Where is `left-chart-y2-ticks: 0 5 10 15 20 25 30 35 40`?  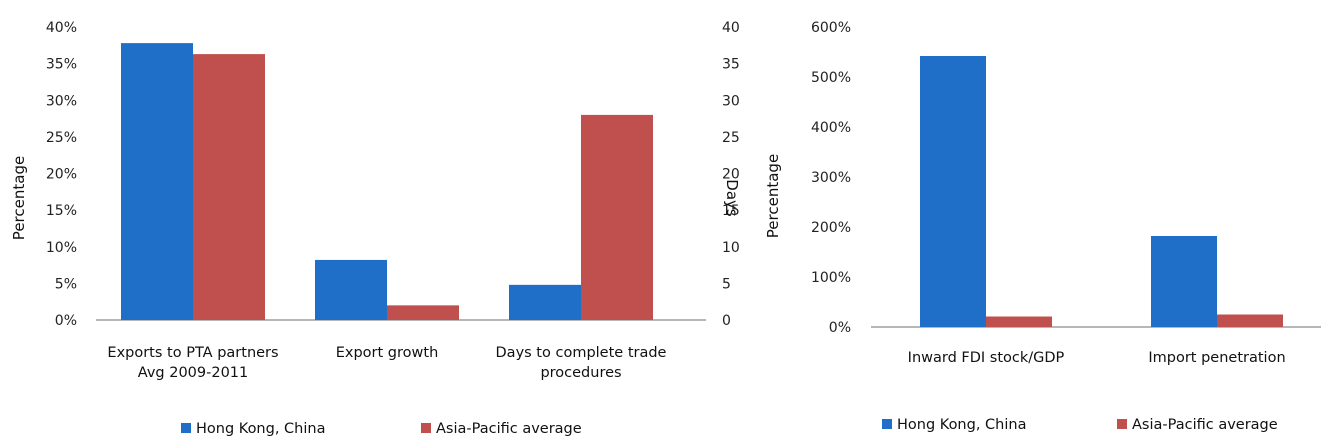
left-chart-y2-ticks: 0 5 10 15 20 25 30 35 40 is located at coordinates (731, 174).